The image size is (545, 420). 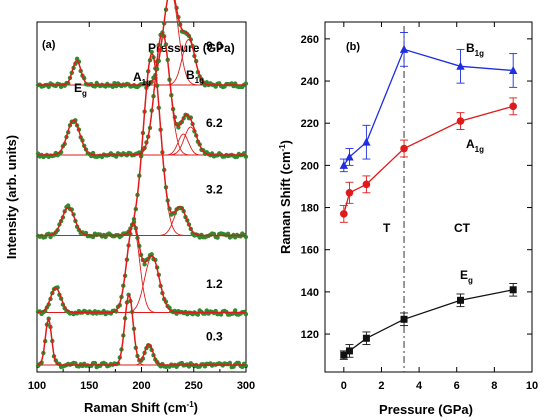 I want to click on panel-a-peak-labels: Eg A1g B1g, so click(x=139, y=83).